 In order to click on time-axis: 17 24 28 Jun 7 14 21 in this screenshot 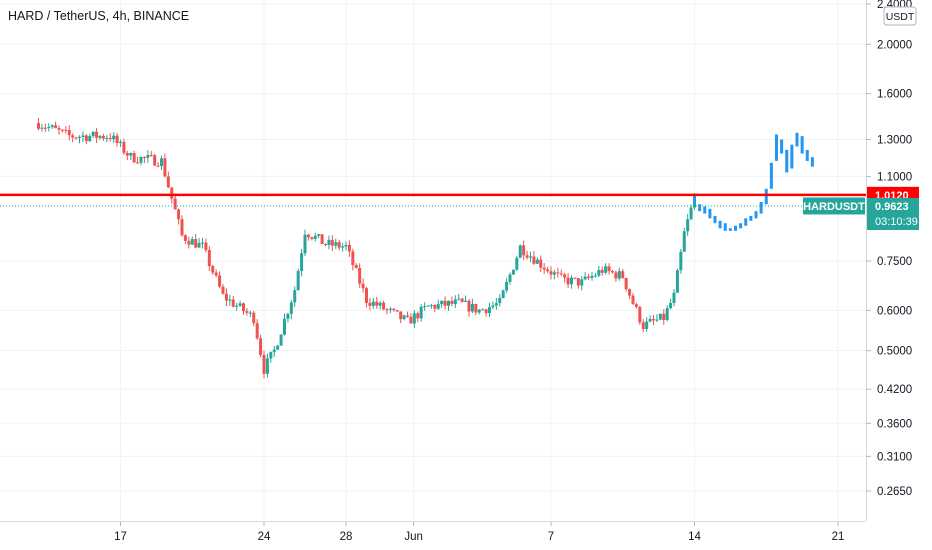, I will do `click(479, 532)`.